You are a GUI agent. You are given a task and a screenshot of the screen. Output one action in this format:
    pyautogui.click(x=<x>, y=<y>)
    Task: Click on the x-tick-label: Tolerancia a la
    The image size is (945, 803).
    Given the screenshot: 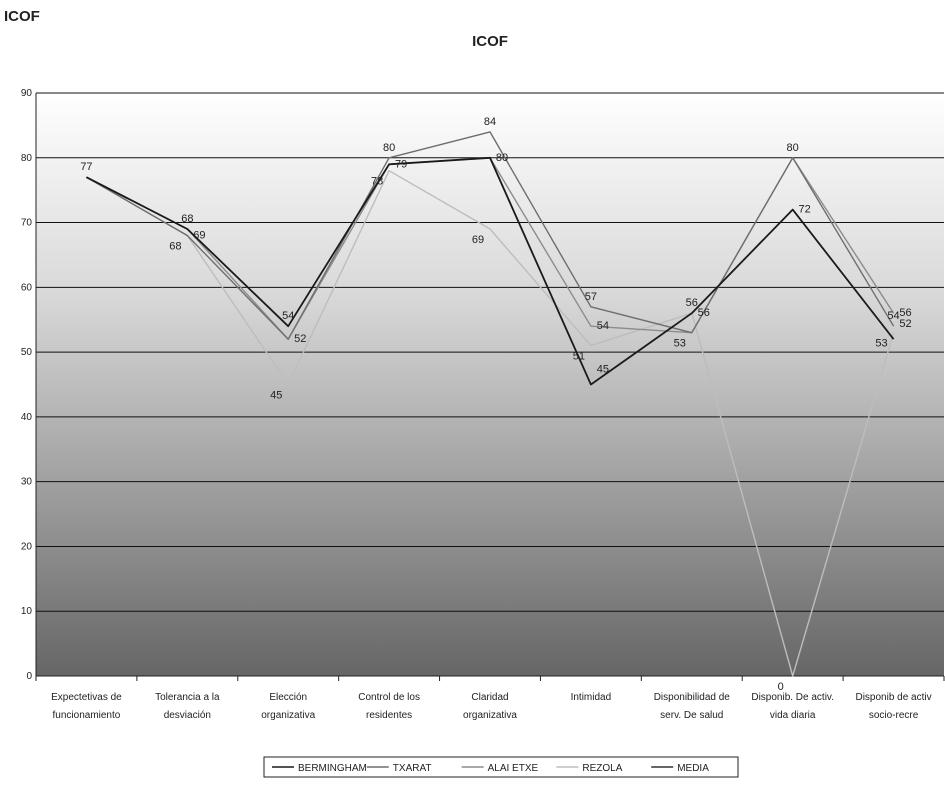 What is the action you would take?
    pyautogui.click(x=187, y=697)
    